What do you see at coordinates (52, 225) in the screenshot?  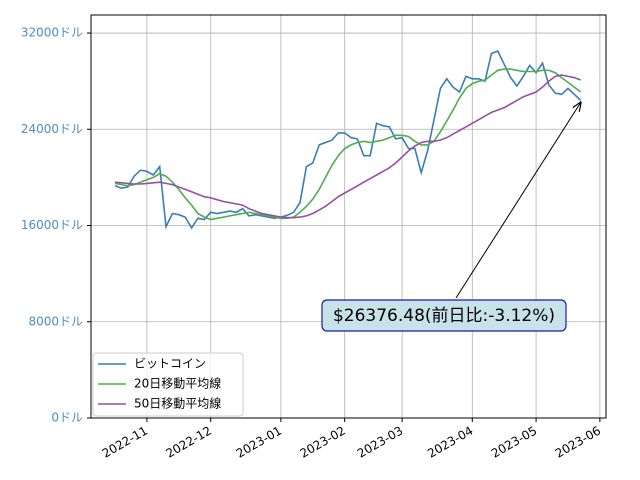 I see `y-tick-label: 16000ドル` at bounding box center [52, 225].